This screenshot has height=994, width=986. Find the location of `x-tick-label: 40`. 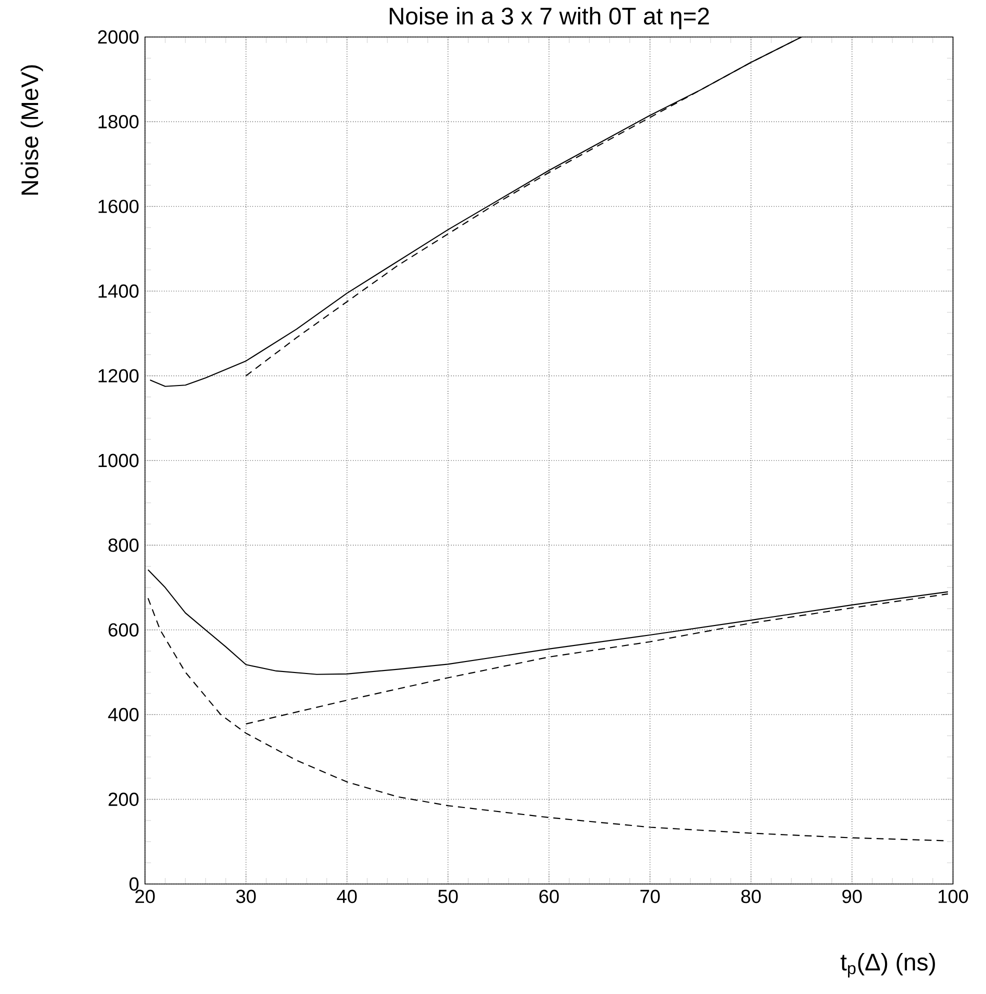

x-tick-label: 40 is located at coordinates (346, 897).